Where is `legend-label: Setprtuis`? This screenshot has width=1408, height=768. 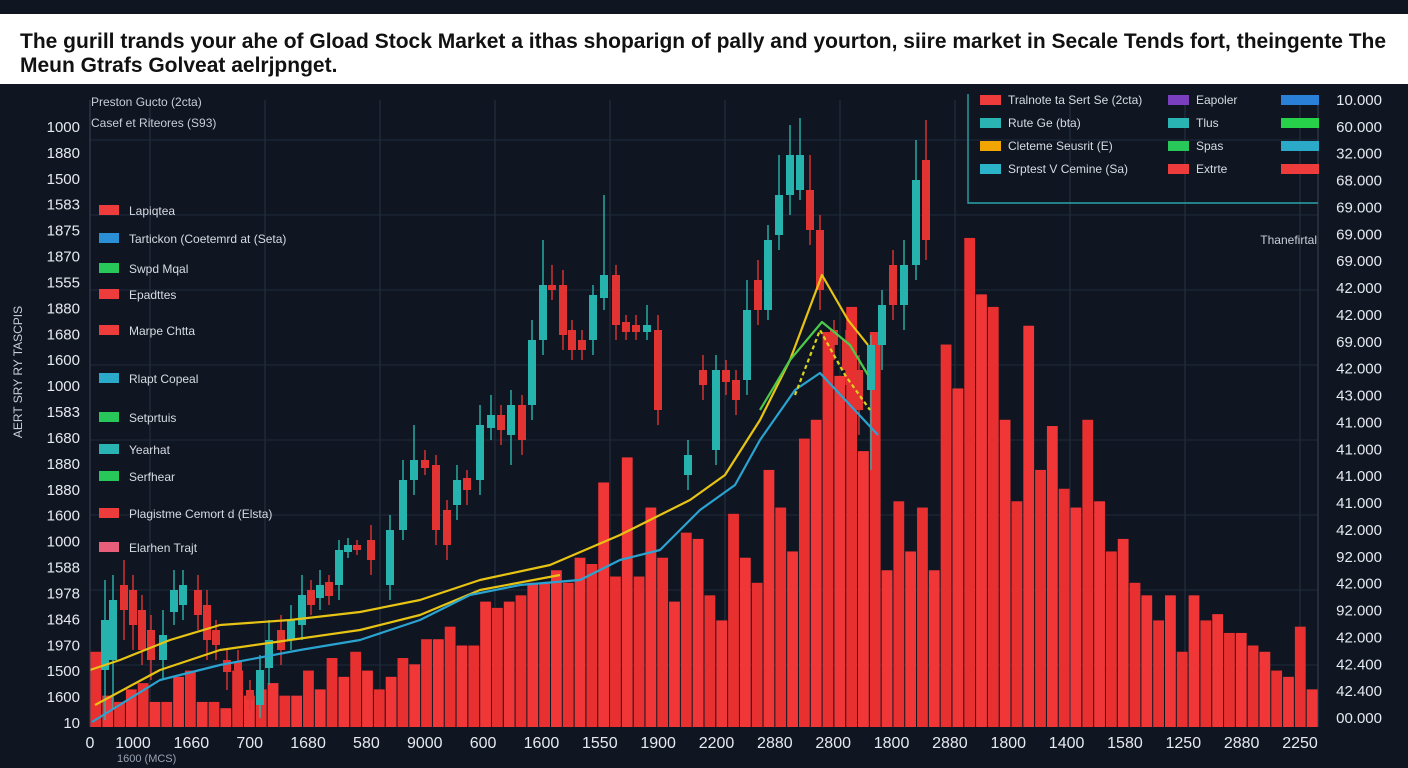 legend-label: Setprtuis is located at coordinates (152, 418).